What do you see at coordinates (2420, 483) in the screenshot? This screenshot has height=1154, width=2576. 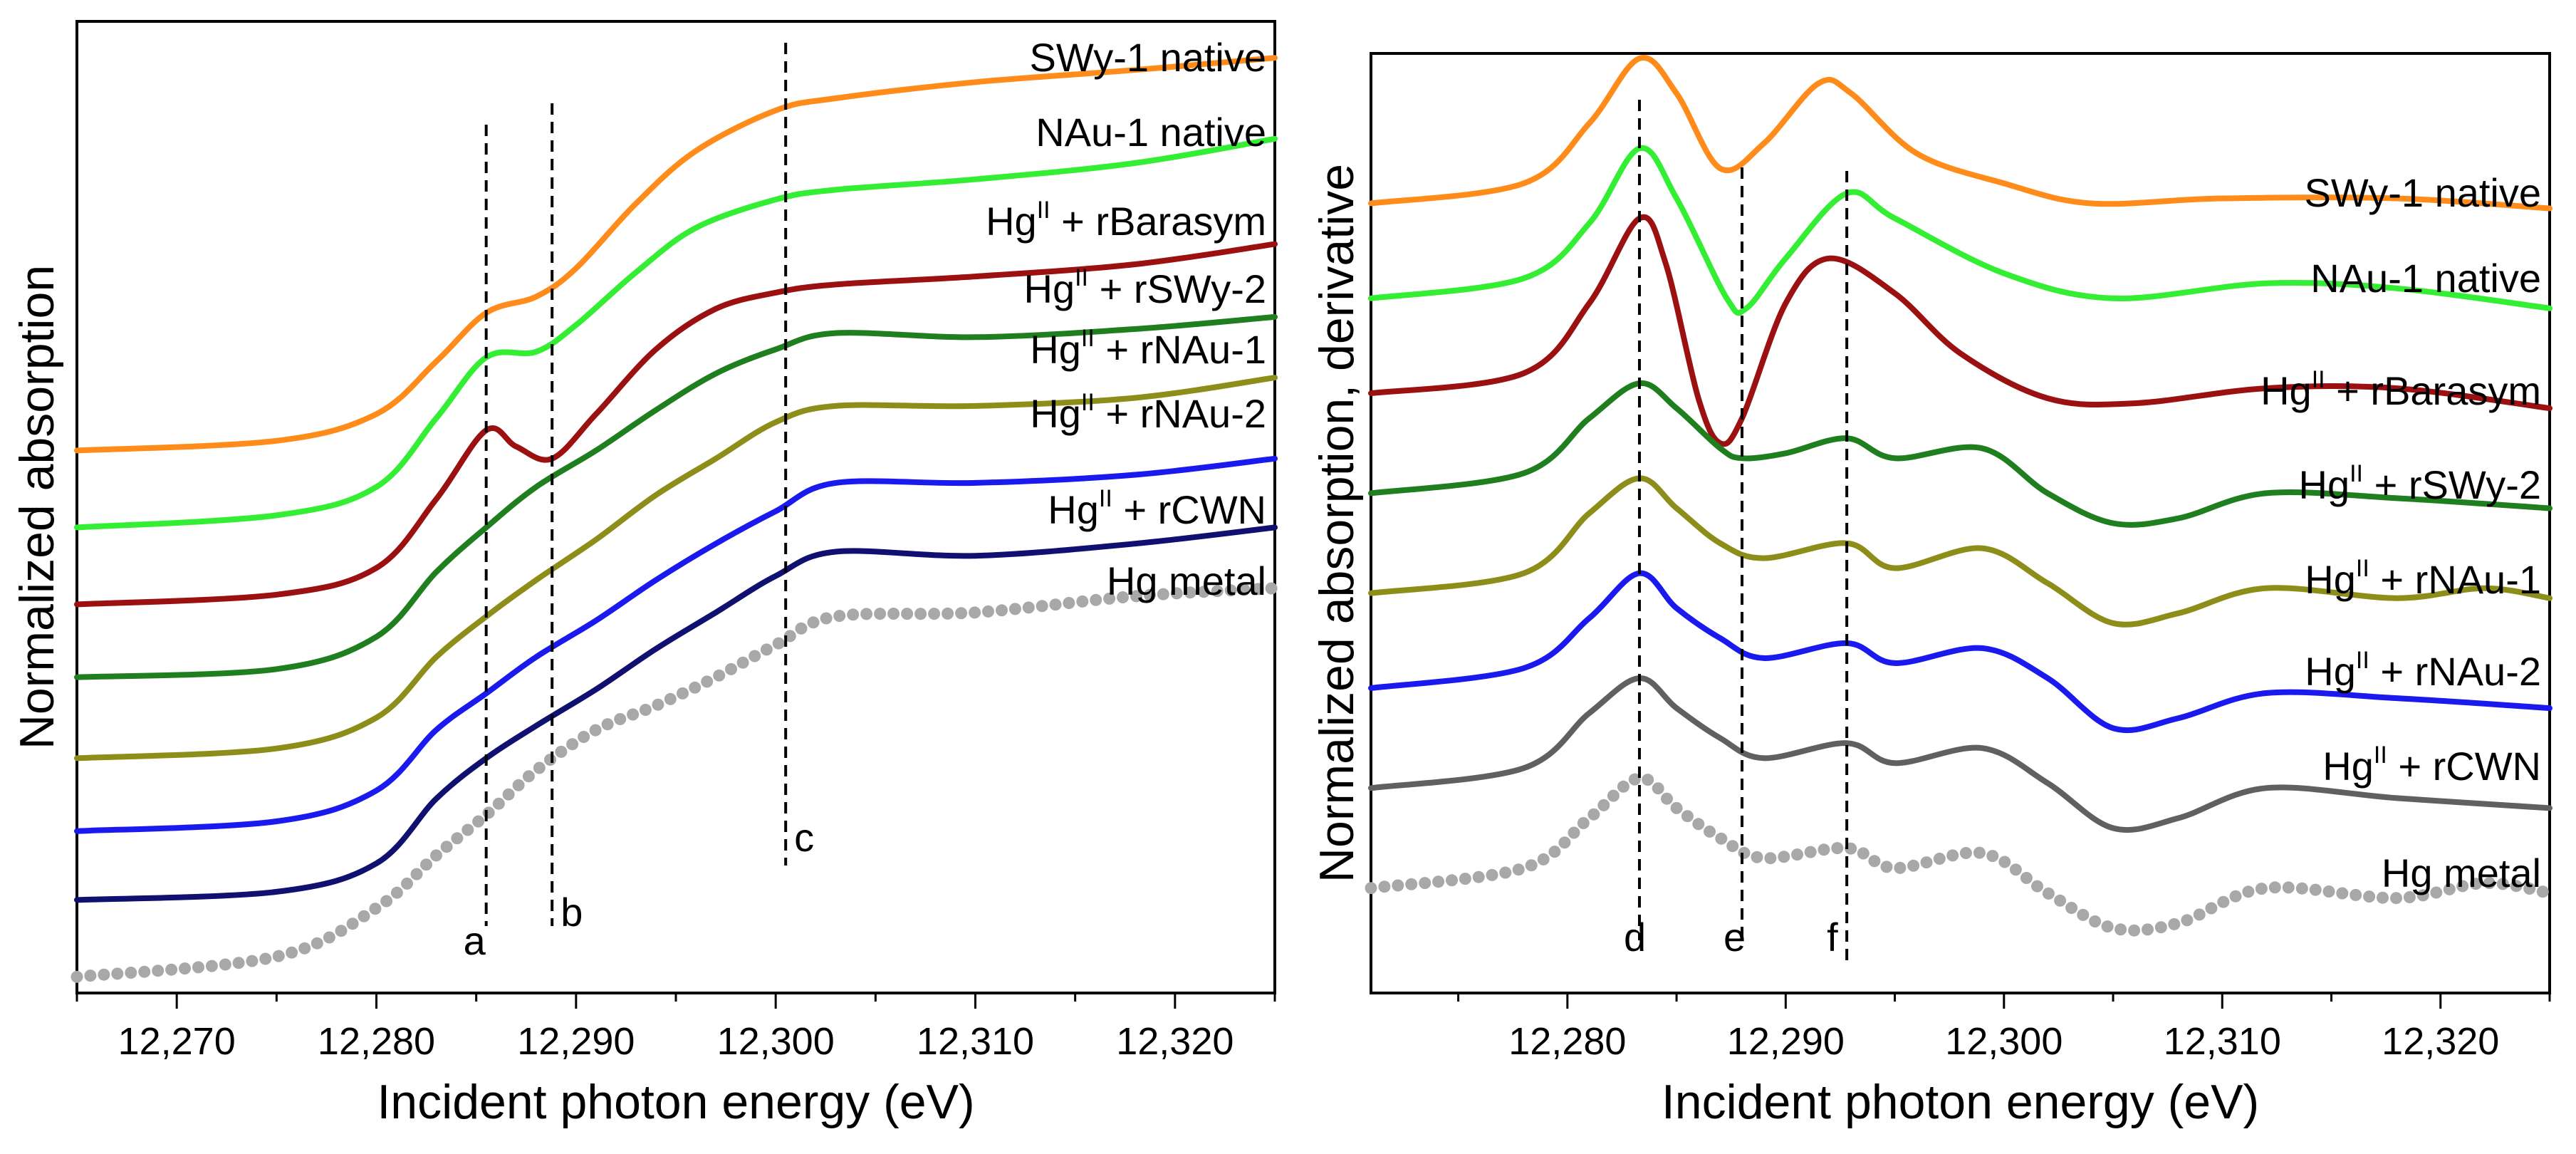 I see `series-label: HgII + rSWy-2` at bounding box center [2420, 483].